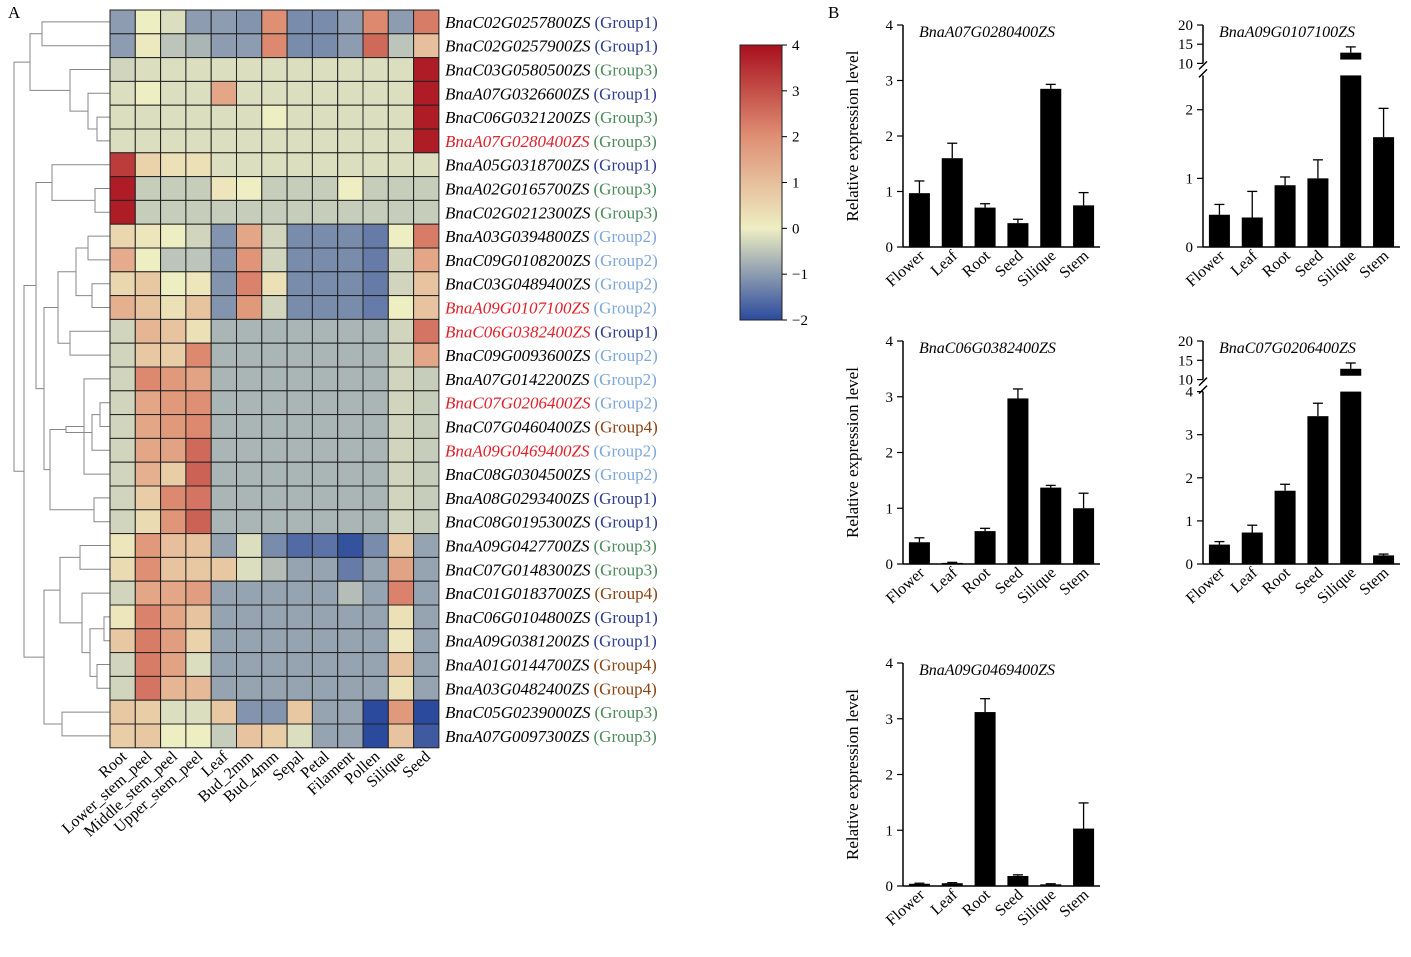 This screenshot has height=957, width=1411. What do you see at coordinates (518, 403) in the screenshot?
I see `gene-name: BnaC07G0206400ZS` at bounding box center [518, 403].